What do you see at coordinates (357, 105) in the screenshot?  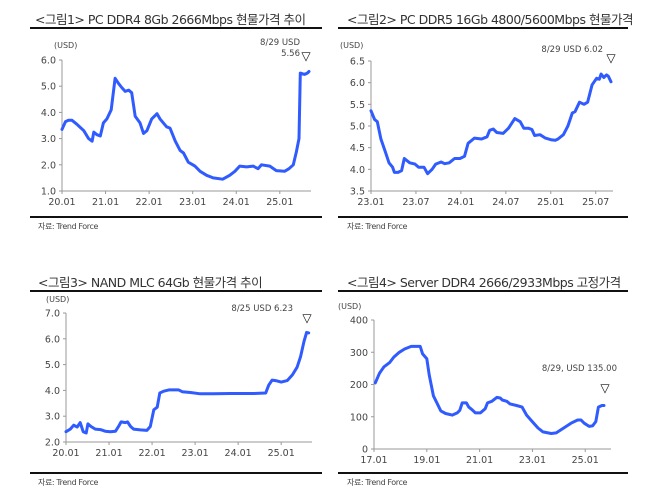 I see `chart2-y-tick-label: 5.5` at bounding box center [357, 105].